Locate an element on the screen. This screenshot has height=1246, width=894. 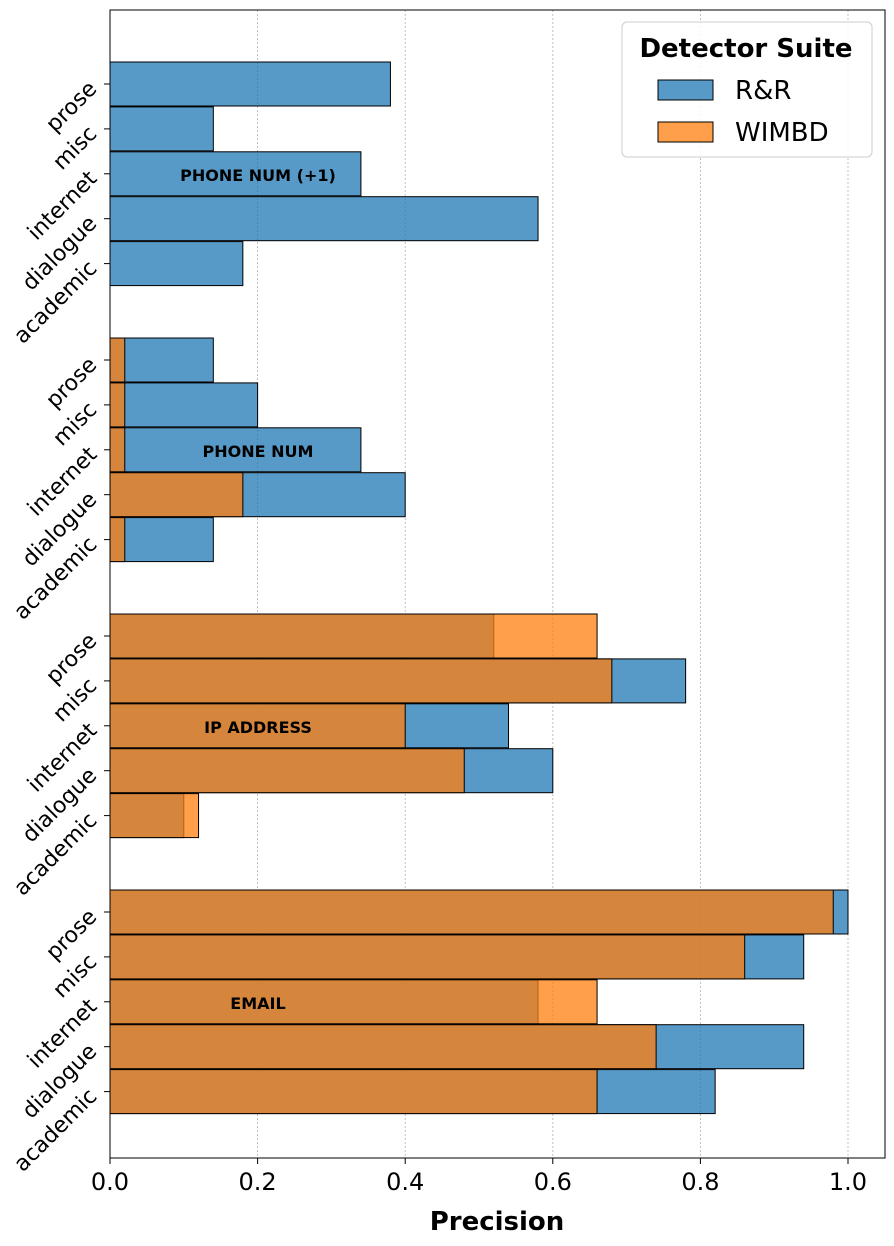
x-tick-label: 1.0 is located at coordinates (848, 1182).